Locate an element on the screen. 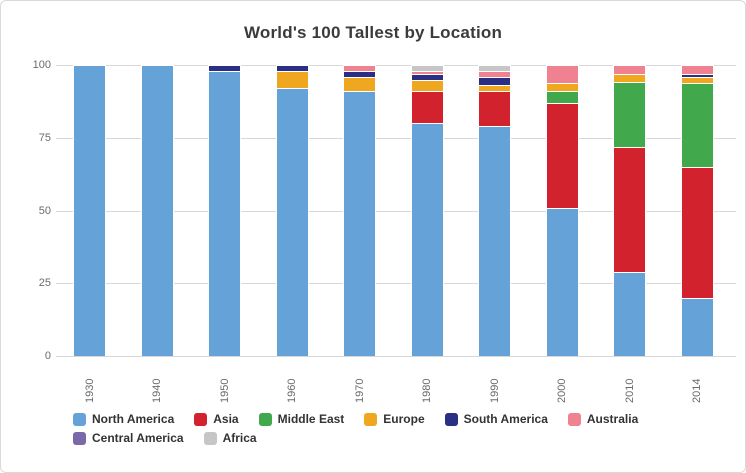 Image resolution: width=746 pixels, height=473 pixels. bar-segment-2014-north-america is located at coordinates (697, 326).